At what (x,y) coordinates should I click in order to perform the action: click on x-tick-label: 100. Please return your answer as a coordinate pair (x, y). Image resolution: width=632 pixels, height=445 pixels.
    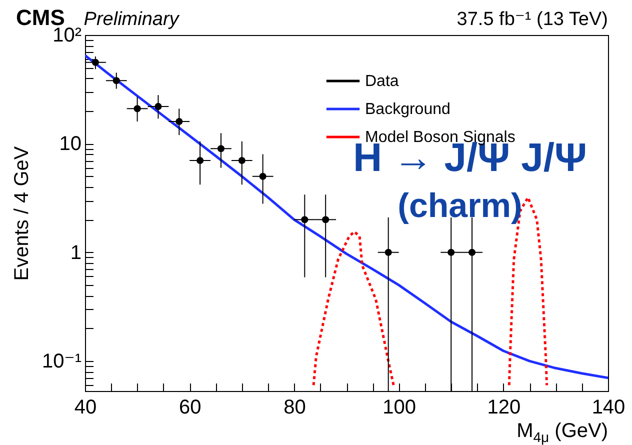
    Looking at the image, I should click on (399, 407).